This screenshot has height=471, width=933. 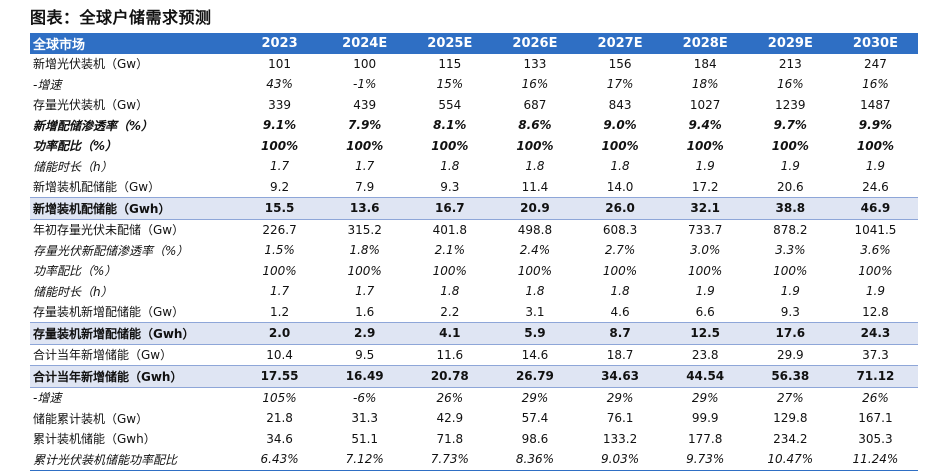 I want to click on value-cell: -6%, so click(x=365, y=397).